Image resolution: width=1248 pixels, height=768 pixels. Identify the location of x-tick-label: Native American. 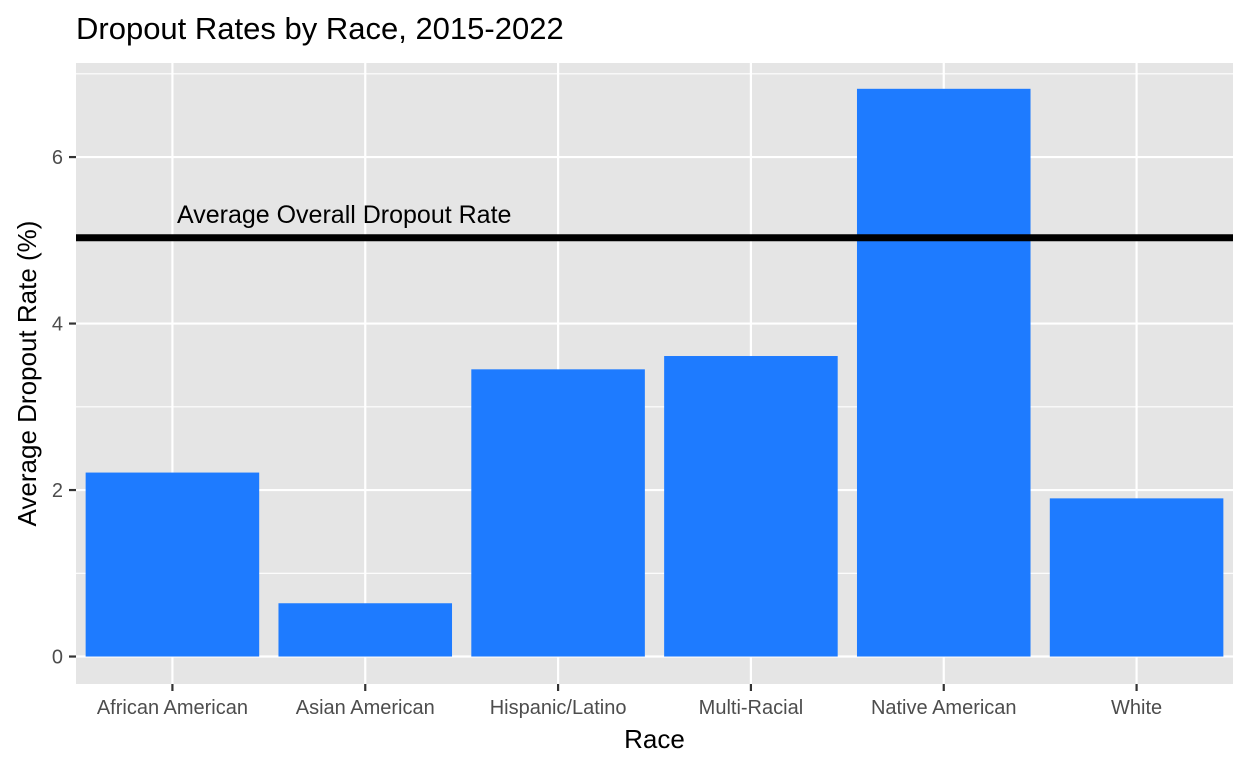
(944, 708).